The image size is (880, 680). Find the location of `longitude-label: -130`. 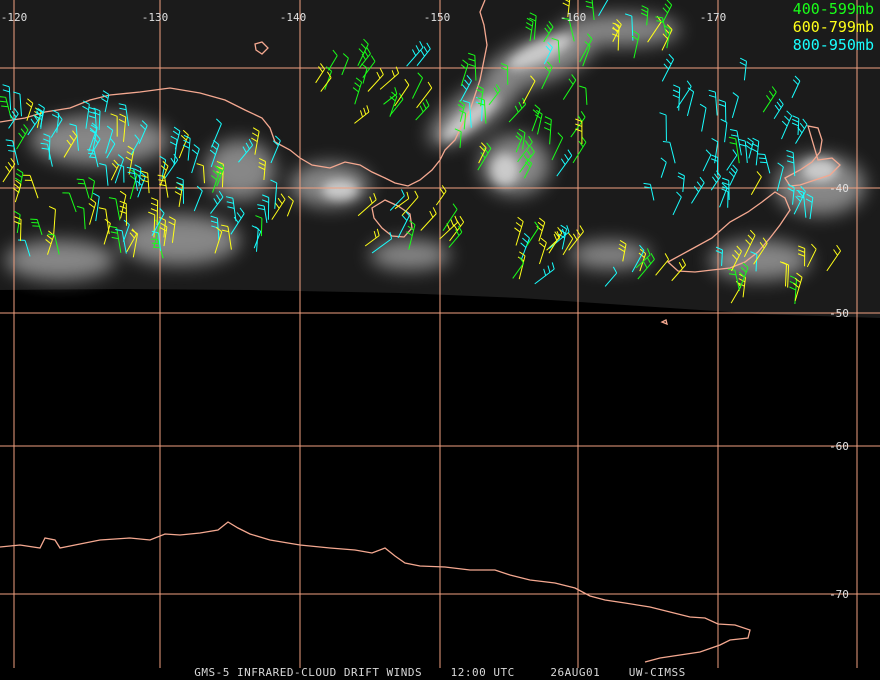

longitude-label: -130 is located at coordinates (155, 17).